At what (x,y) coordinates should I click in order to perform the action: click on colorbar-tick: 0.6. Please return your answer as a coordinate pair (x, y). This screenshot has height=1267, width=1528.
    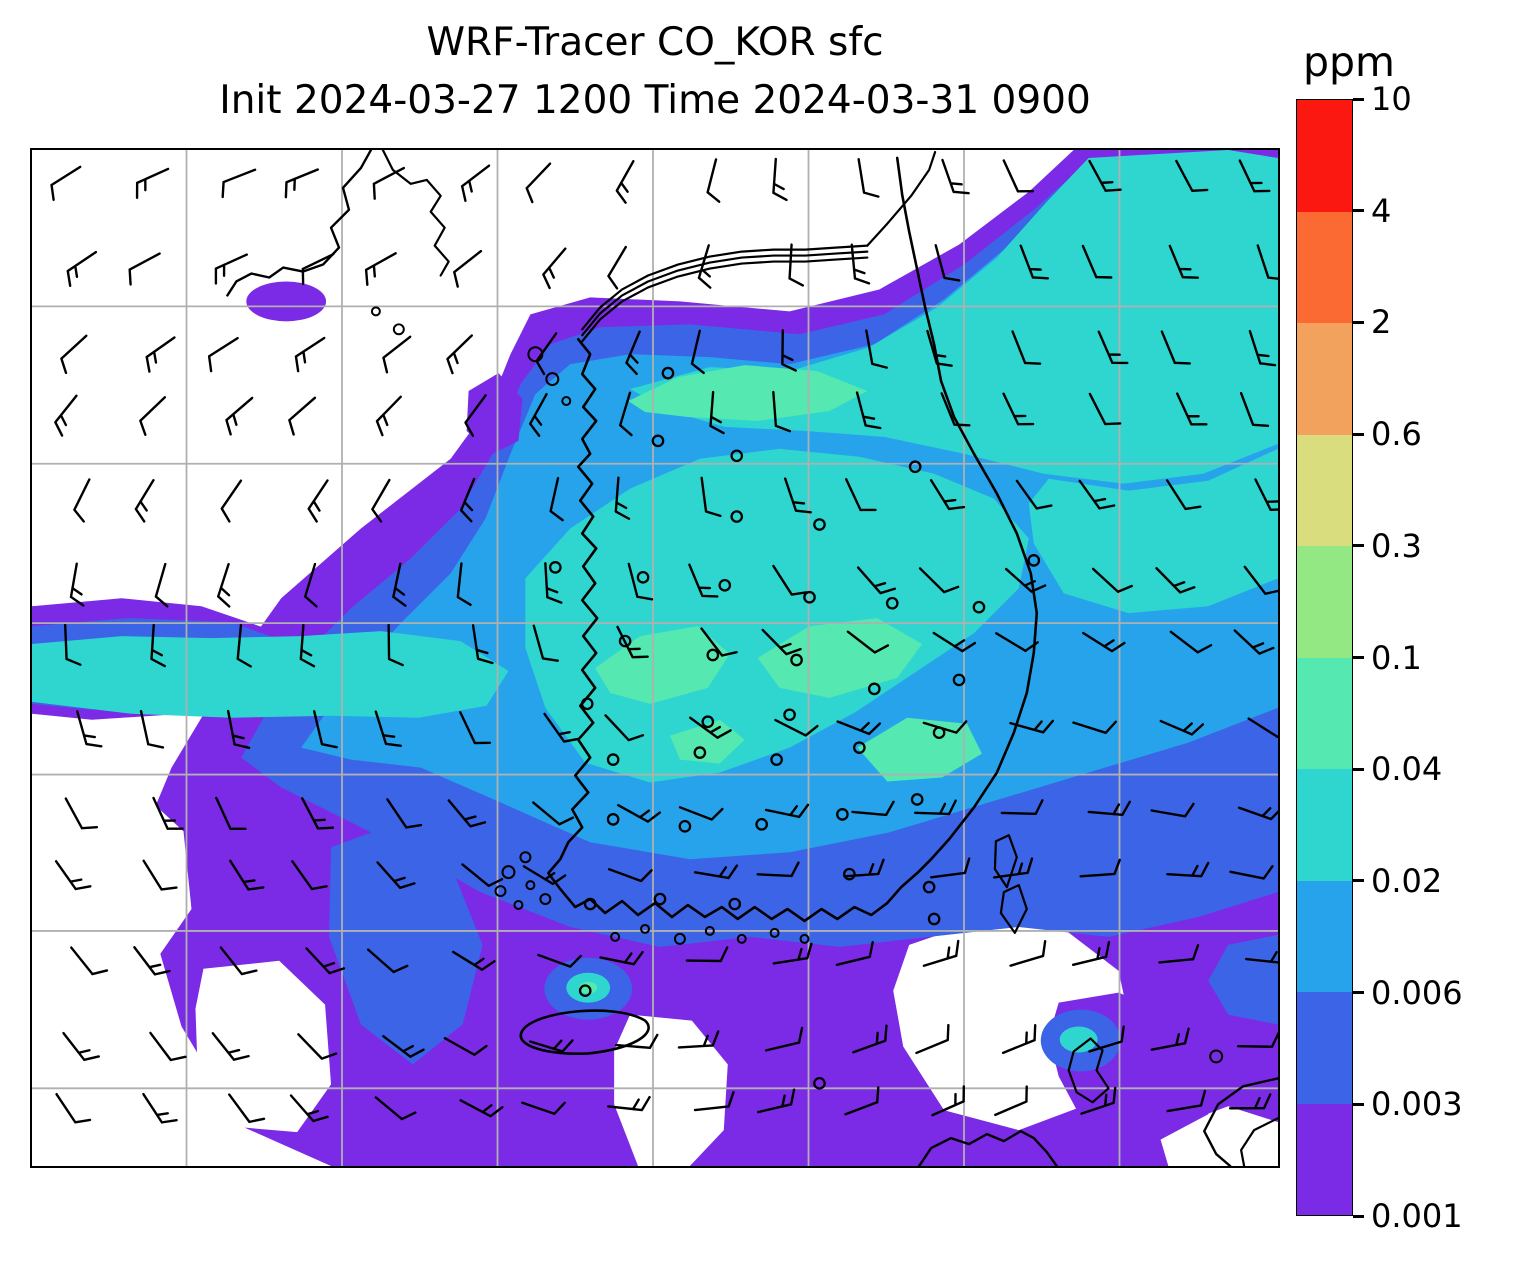
    Looking at the image, I should click on (1387, 434).